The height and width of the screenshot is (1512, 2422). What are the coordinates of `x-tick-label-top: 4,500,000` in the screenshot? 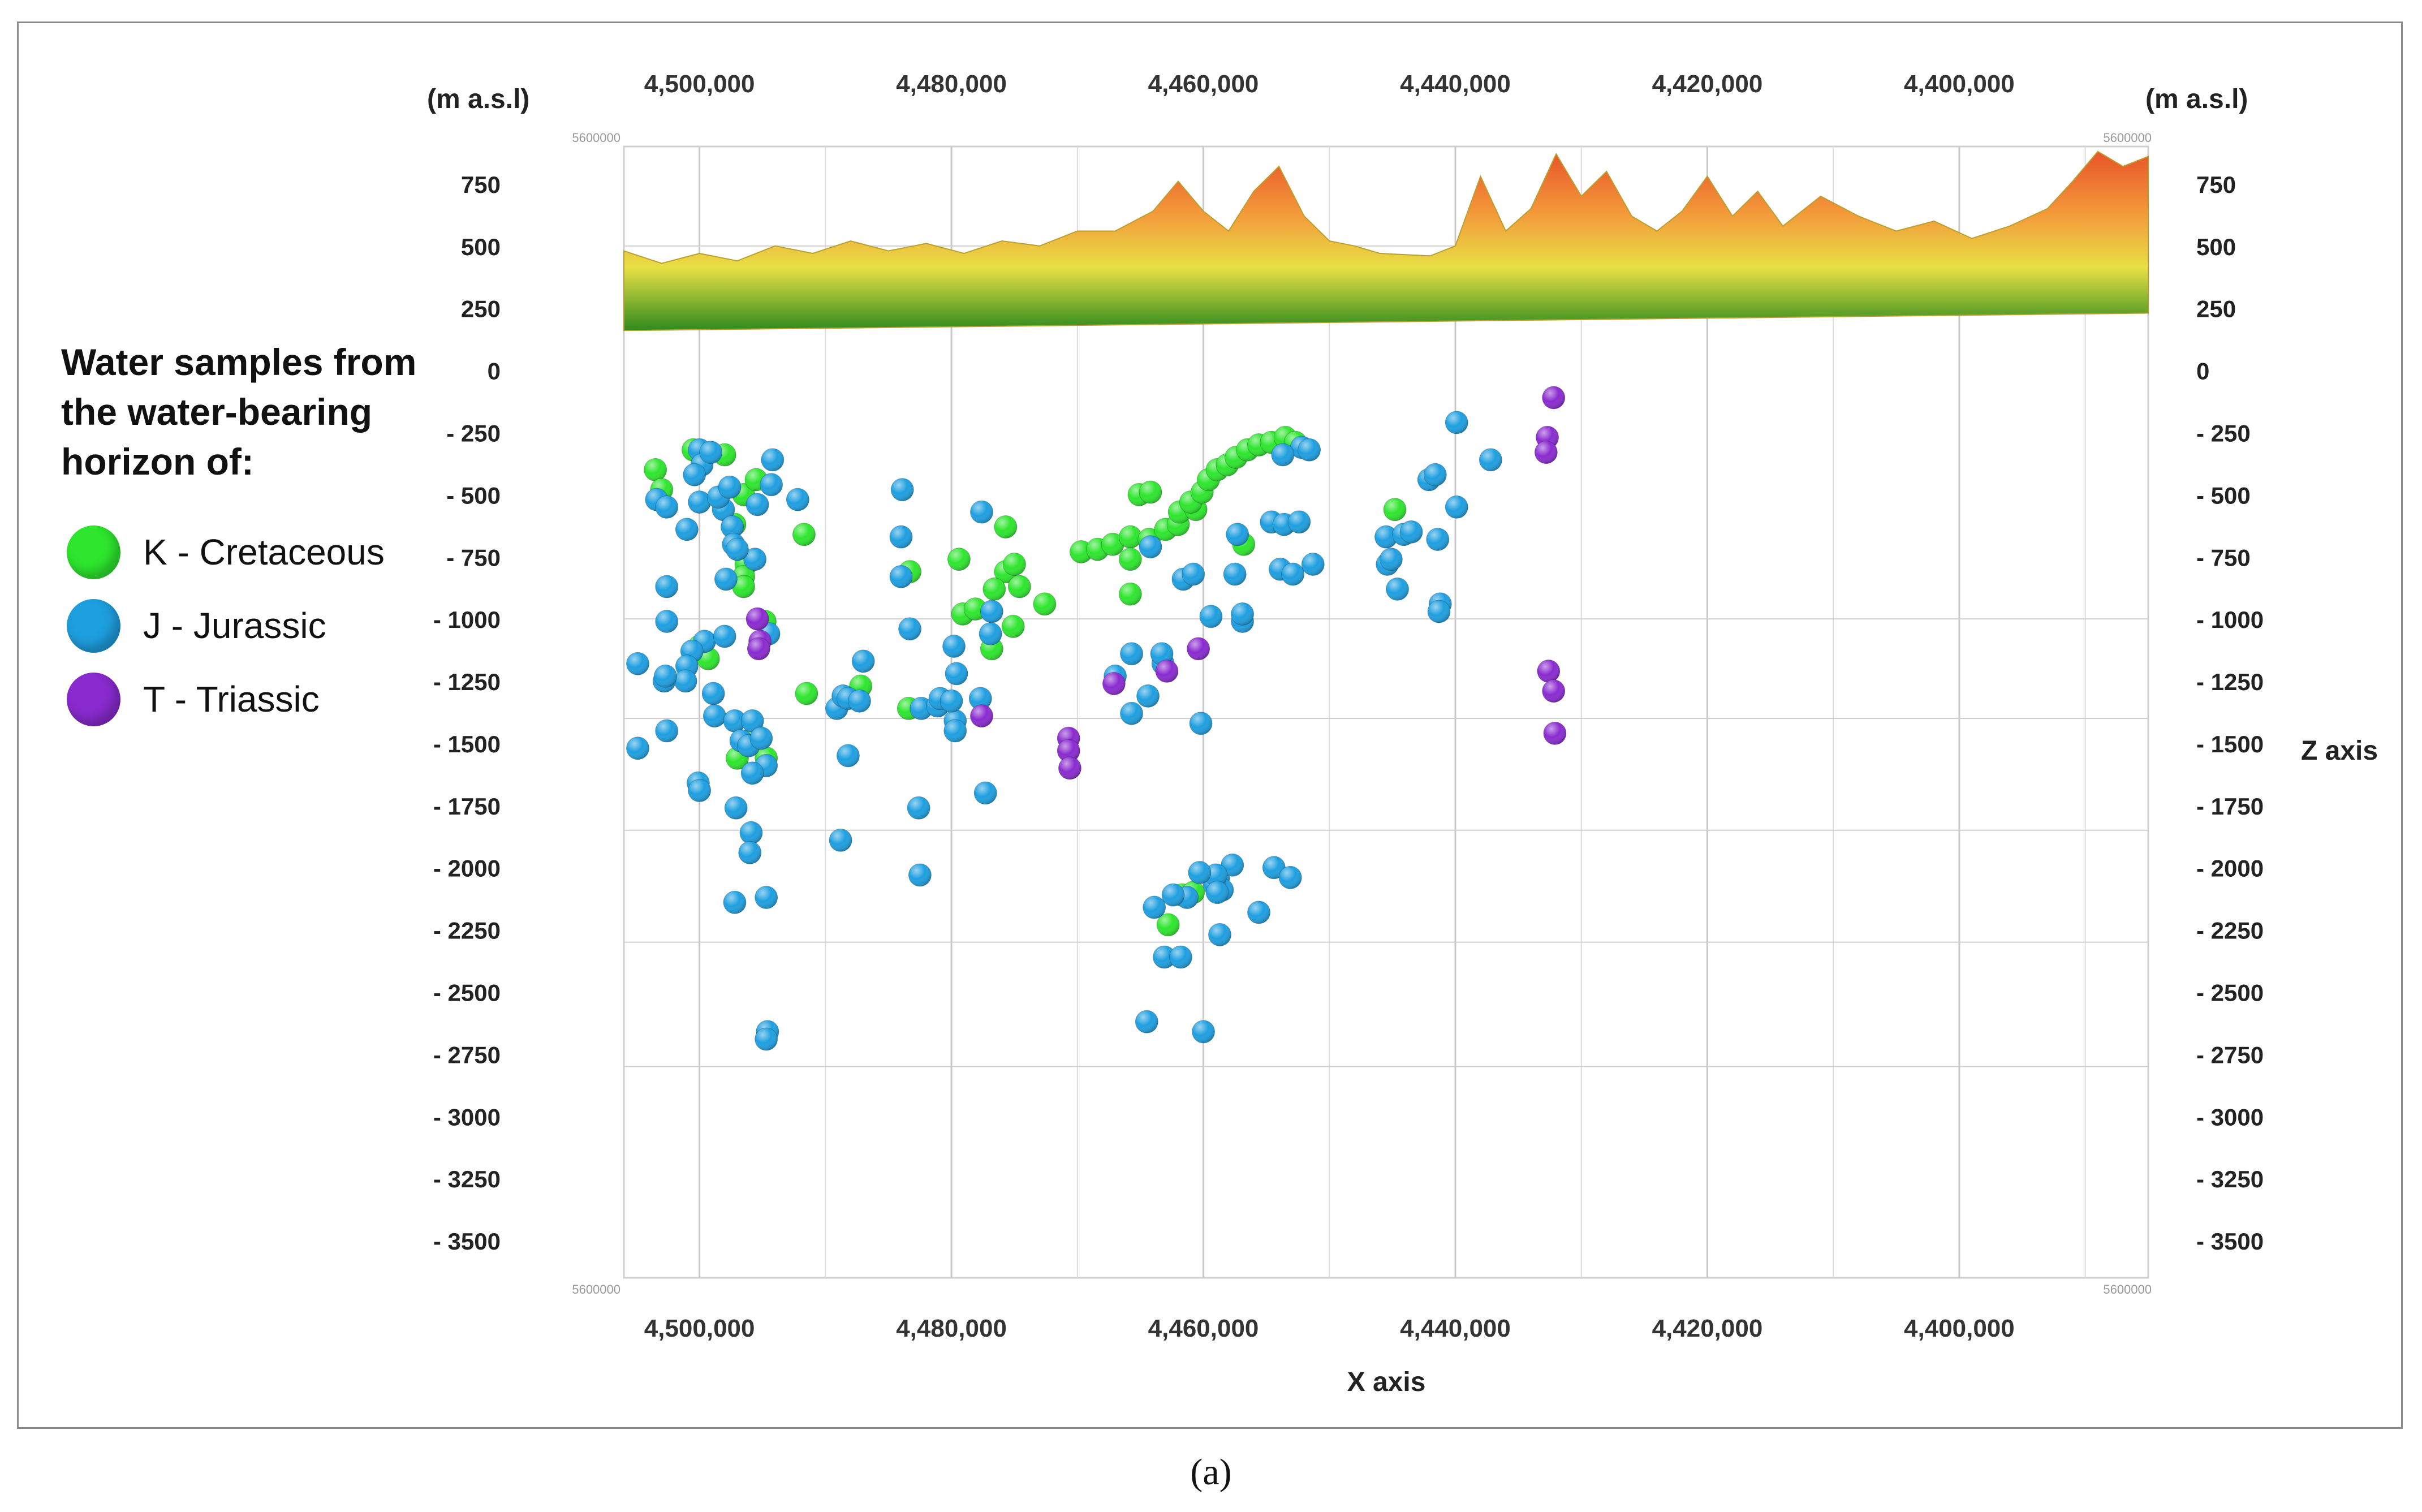 It's located at (700, 84).